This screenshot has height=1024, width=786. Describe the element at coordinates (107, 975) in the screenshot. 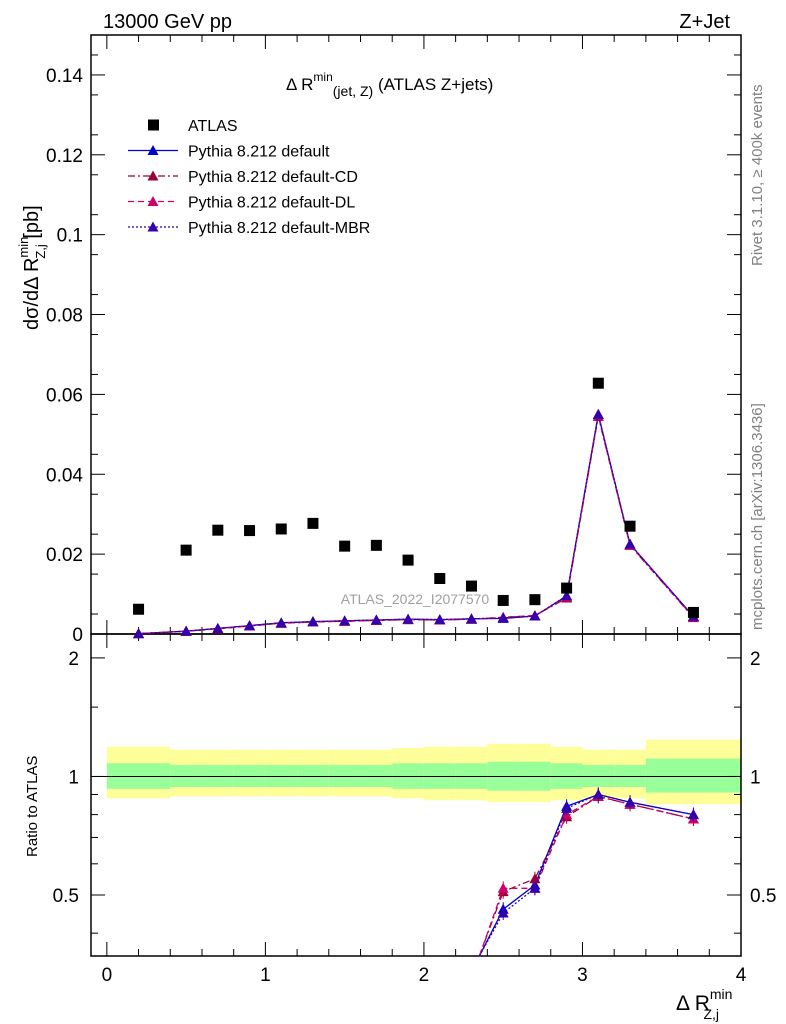

I see `x-tick-label: 0` at that location.